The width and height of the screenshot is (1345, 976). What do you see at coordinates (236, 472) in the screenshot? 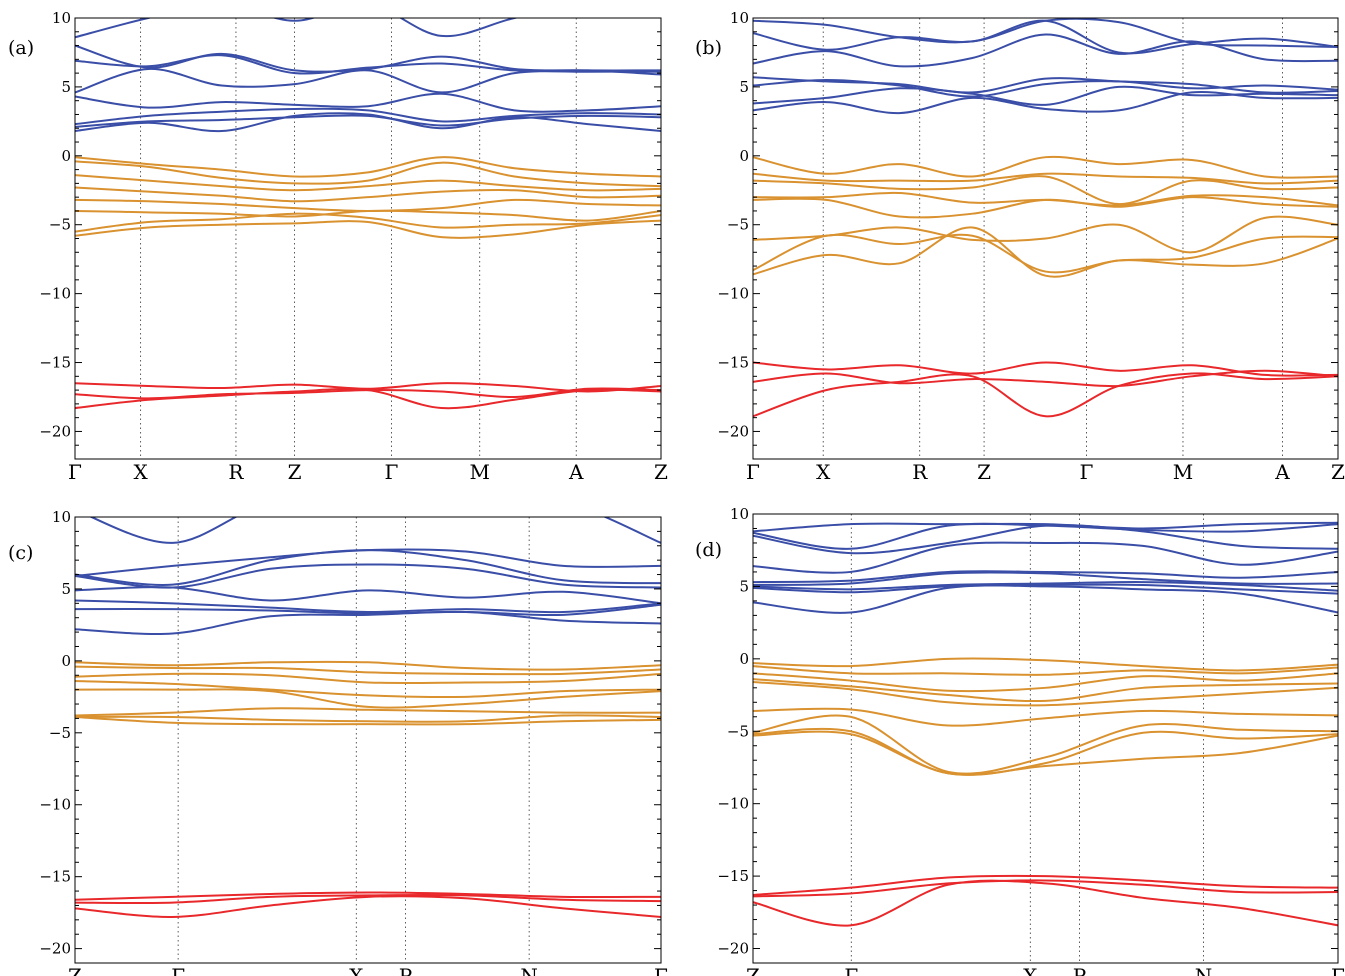
I see `kpoint-label: R` at bounding box center [236, 472].